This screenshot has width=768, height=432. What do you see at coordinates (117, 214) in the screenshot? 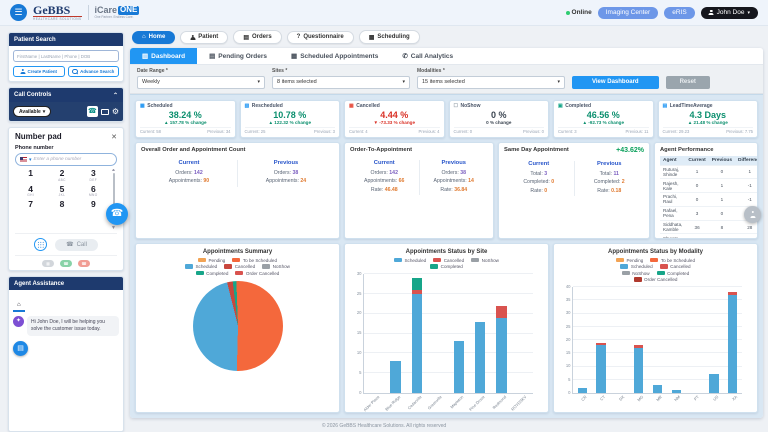
I see `call-fab: ☎` at bounding box center [117, 214].